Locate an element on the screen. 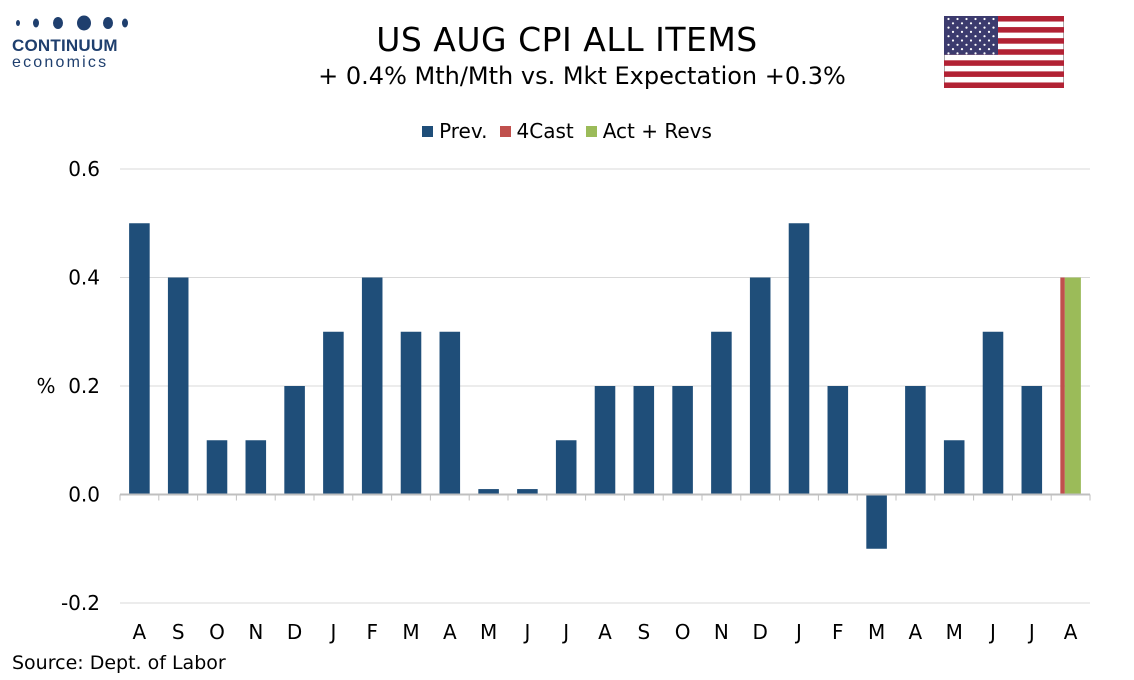 This screenshot has height=680, width=1134. y-tick-label: -0.2 is located at coordinates (80, 603).